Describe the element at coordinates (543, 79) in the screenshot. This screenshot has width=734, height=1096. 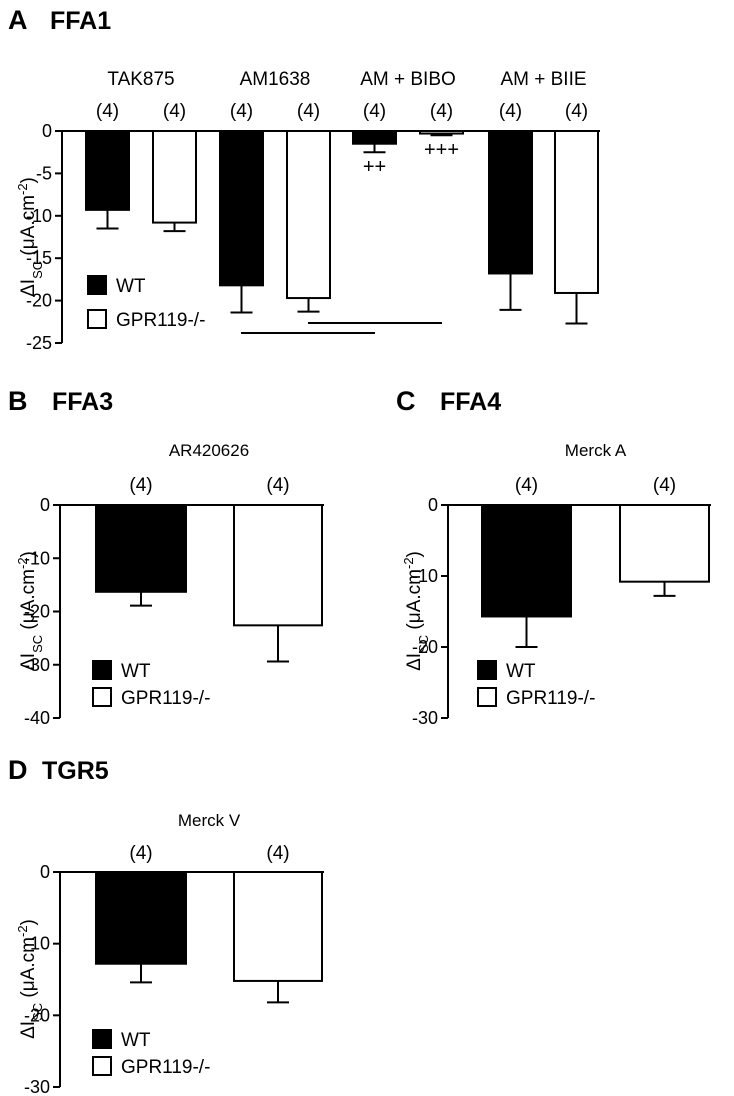
I see `category-label: AM + BIIE` at that location.